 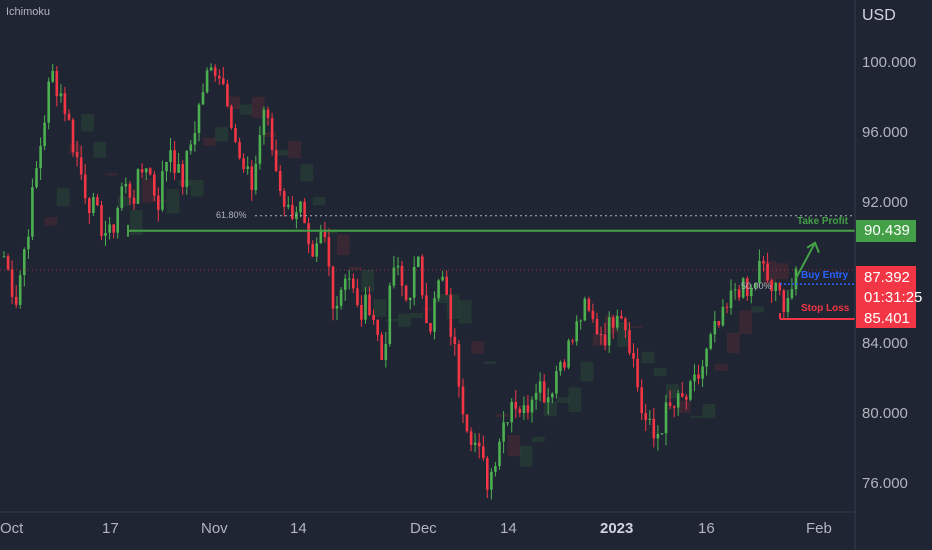 What do you see at coordinates (214, 528) in the screenshot?
I see `time-tick-label: Nov` at bounding box center [214, 528].